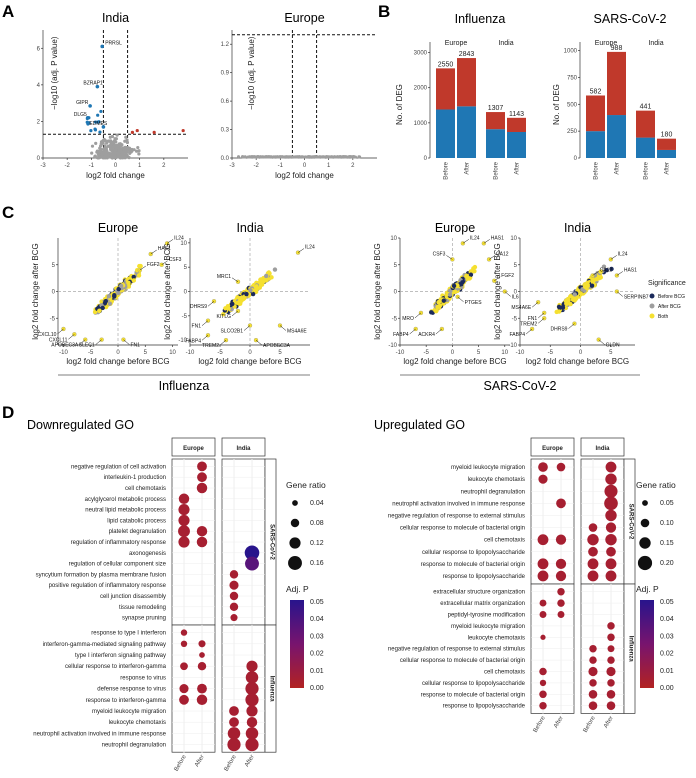 Image resolution: width=696 pixels, height=778 pixels. I want to click on fc-gene-label: FGF2, so click(153, 265).